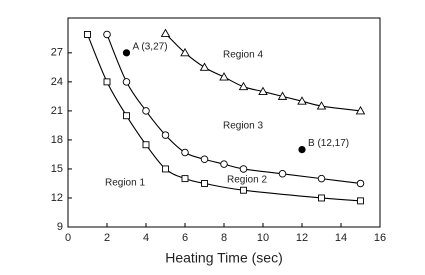 This screenshot has height=275, width=425. I want to click on point-label: B (12,17), so click(328, 143).